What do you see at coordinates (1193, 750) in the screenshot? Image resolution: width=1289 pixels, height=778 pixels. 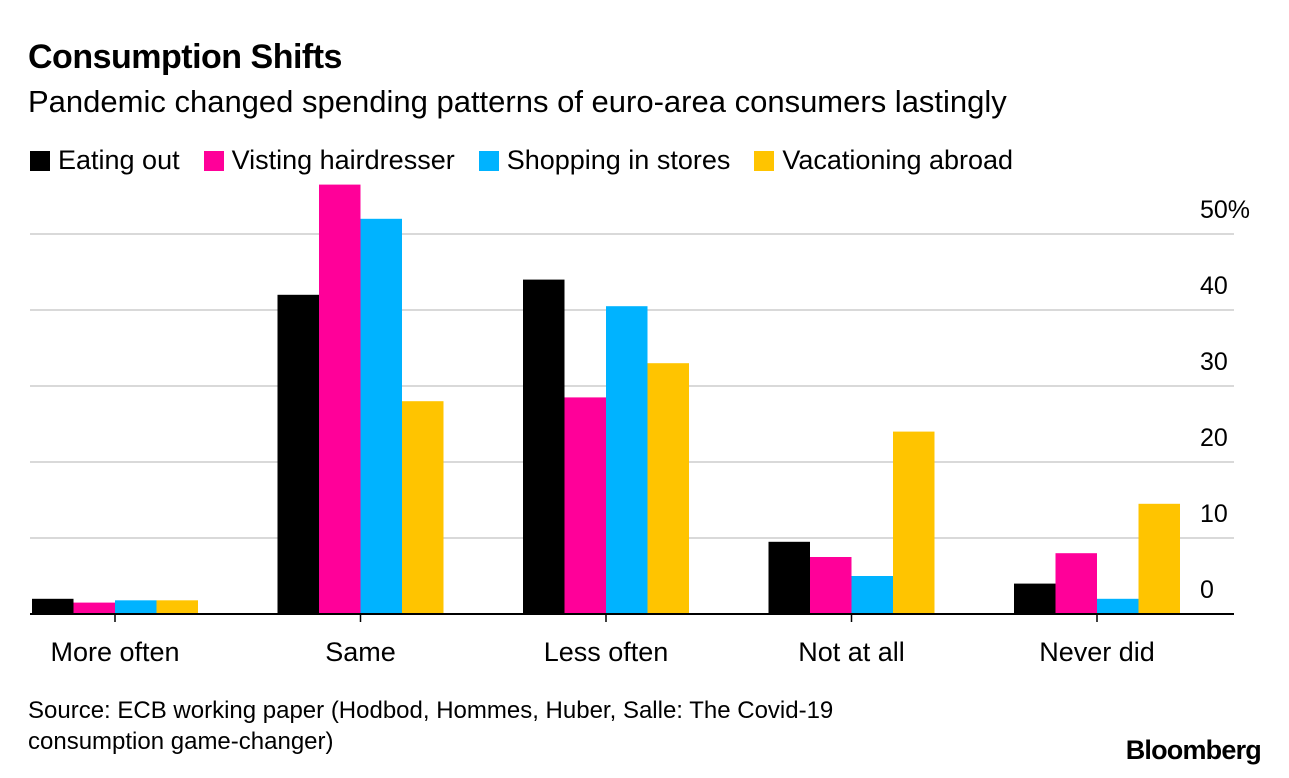 I see `bloomberg-logo: Bloomberg` at bounding box center [1193, 750].